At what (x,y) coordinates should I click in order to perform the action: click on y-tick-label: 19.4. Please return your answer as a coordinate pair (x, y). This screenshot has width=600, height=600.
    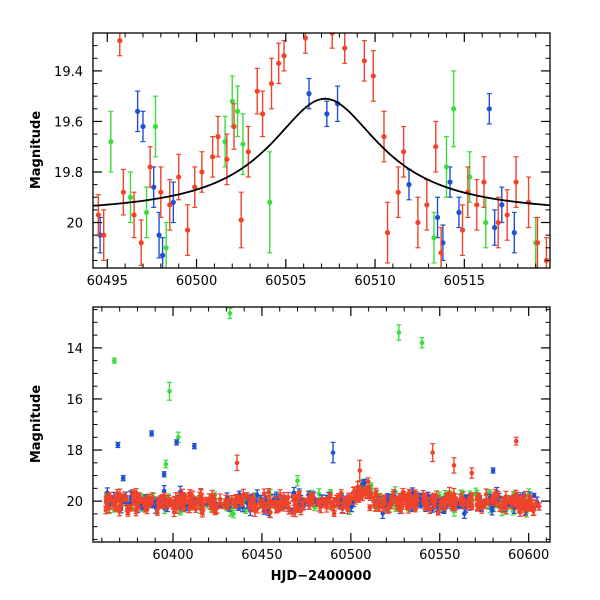
    Looking at the image, I should click on (68, 72).